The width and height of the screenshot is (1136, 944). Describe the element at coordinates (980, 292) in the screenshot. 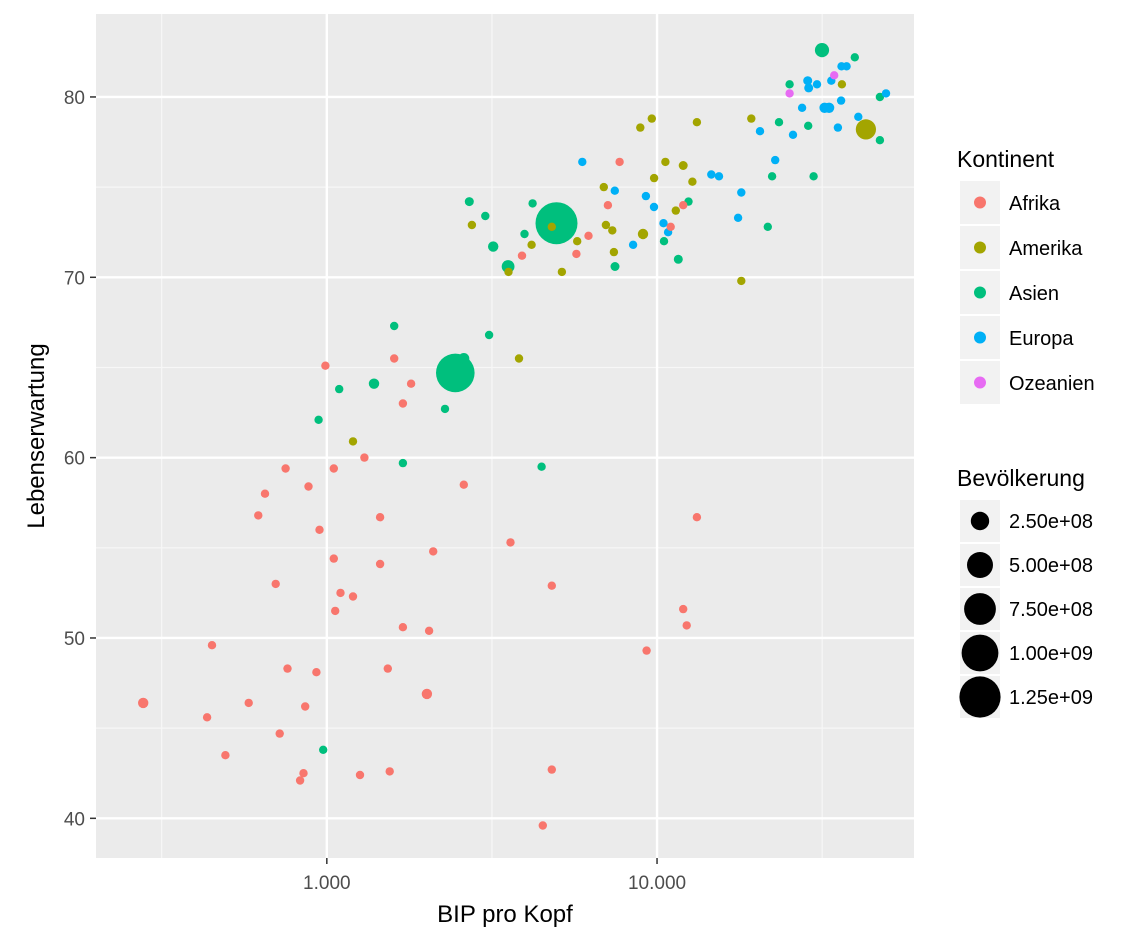

I see `legend-key-asien` at that location.